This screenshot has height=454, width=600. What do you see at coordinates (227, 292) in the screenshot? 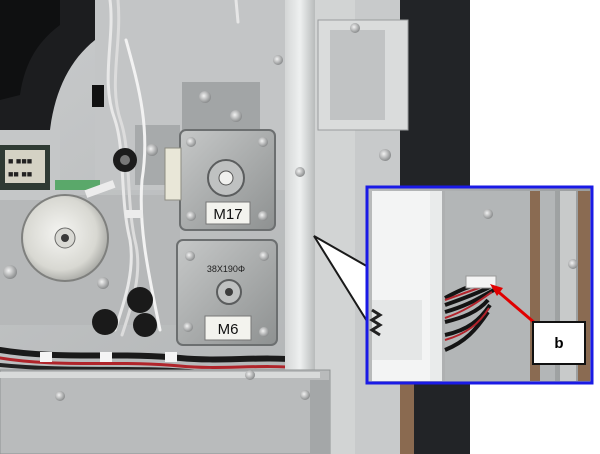
I see `motor-m6: 38X190Φ M6` at bounding box center [227, 292].